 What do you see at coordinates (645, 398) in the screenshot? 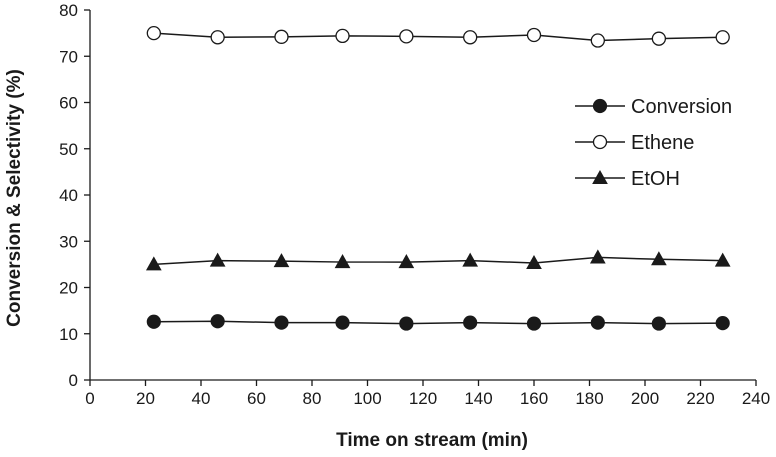
I see `x-tick-label: 200` at bounding box center [645, 398].